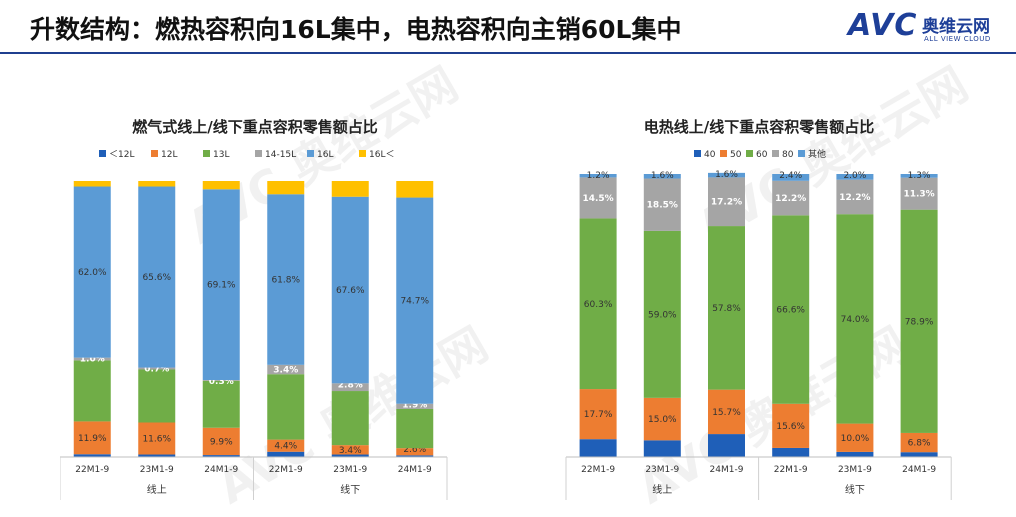 The width and height of the screenshot is (1016, 517). I want to click on page-title: 升数结构：燃热容积向16L集中，电热容积向主销60L集中, so click(356, 29).